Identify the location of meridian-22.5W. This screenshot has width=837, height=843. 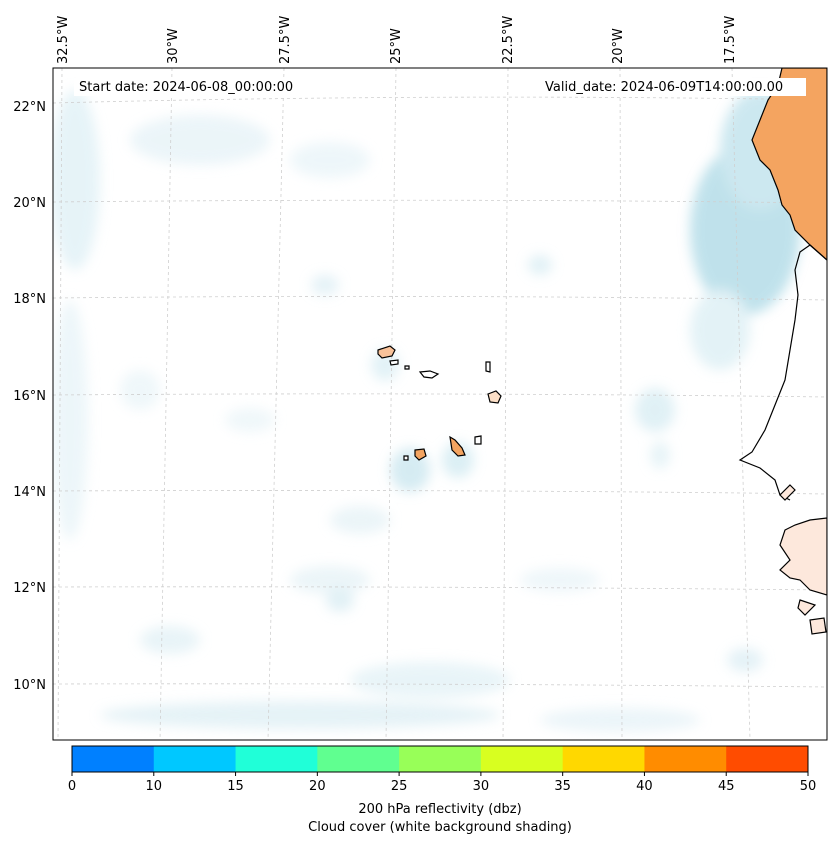
(505, 404).